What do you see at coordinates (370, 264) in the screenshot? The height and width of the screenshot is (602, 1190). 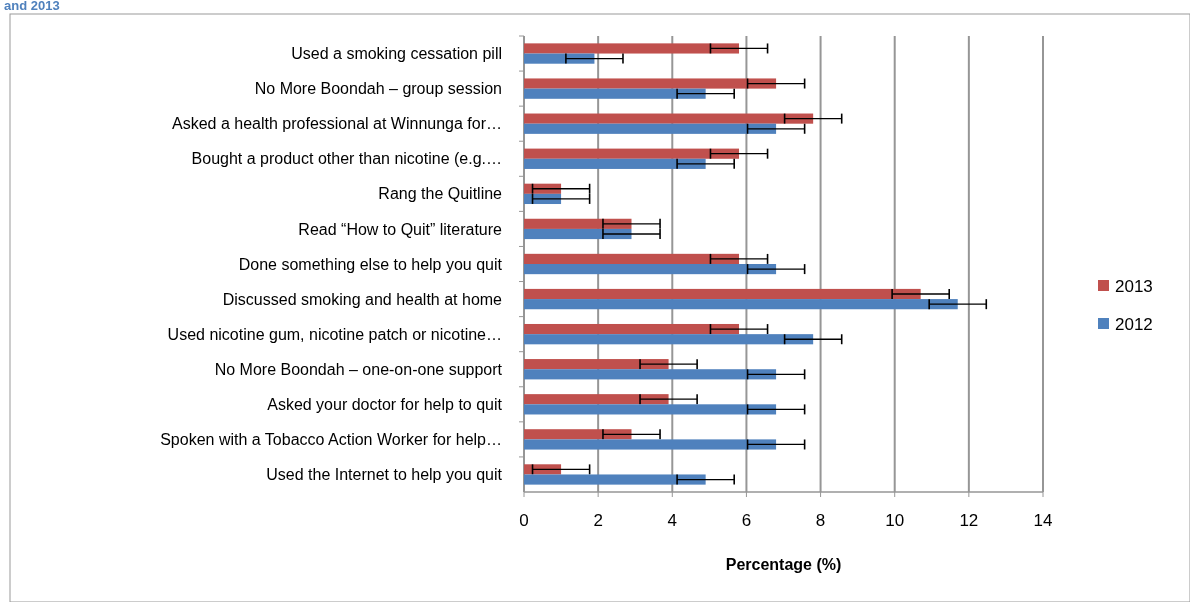 I see `y-tick-label: Done something else to help you quit` at bounding box center [370, 264].